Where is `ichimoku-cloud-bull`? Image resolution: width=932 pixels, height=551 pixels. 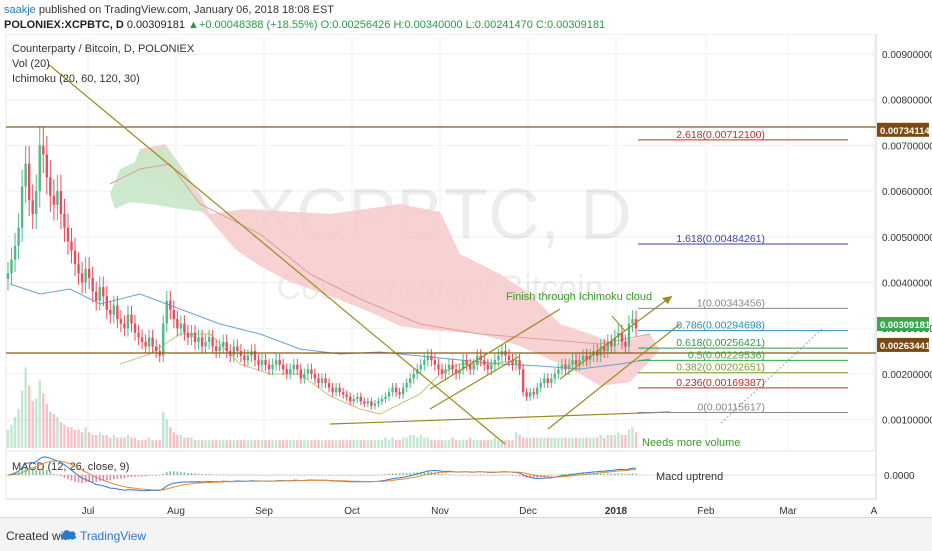 ichimoku-cloud-bull is located at coordinates (157, 179).